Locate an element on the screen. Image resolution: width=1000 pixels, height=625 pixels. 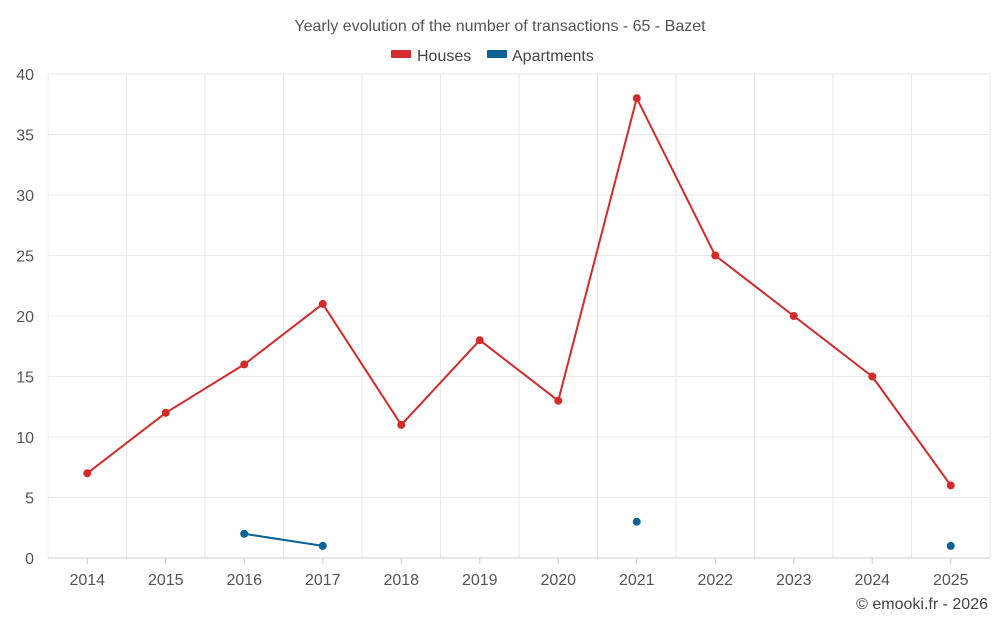
x-tick-label: 2017 is located at coordinates (323, 580).